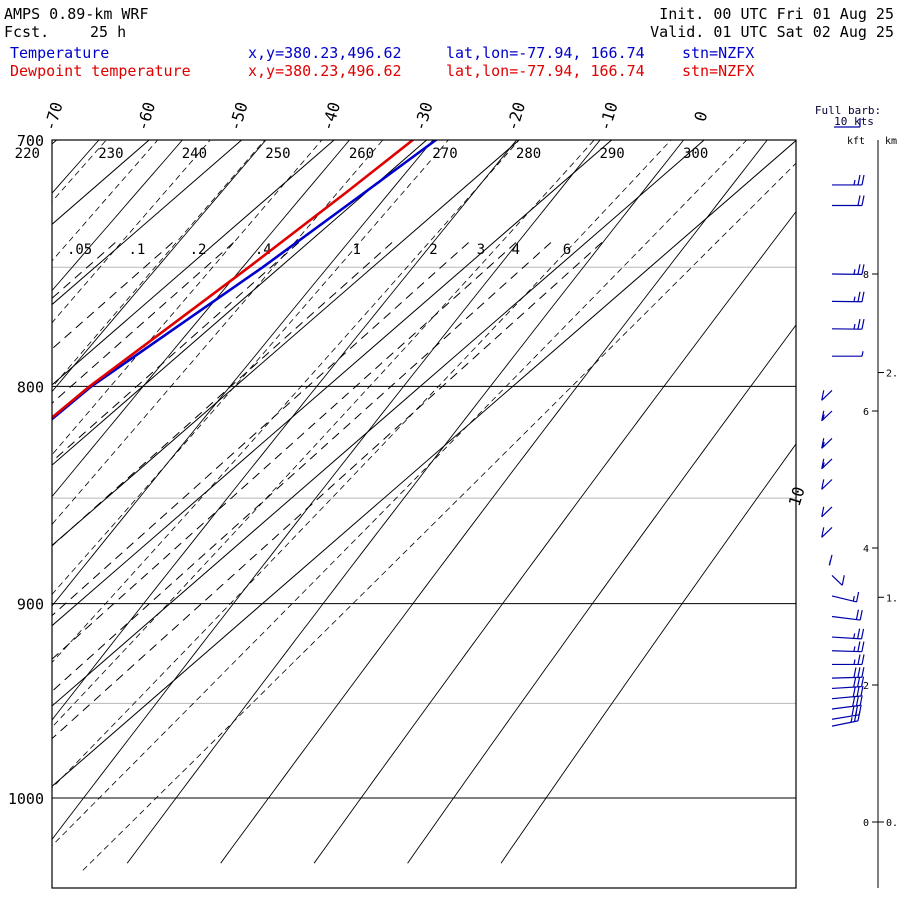  I want to click on dry-adiabat-label-270: 270, so click(444, 154).